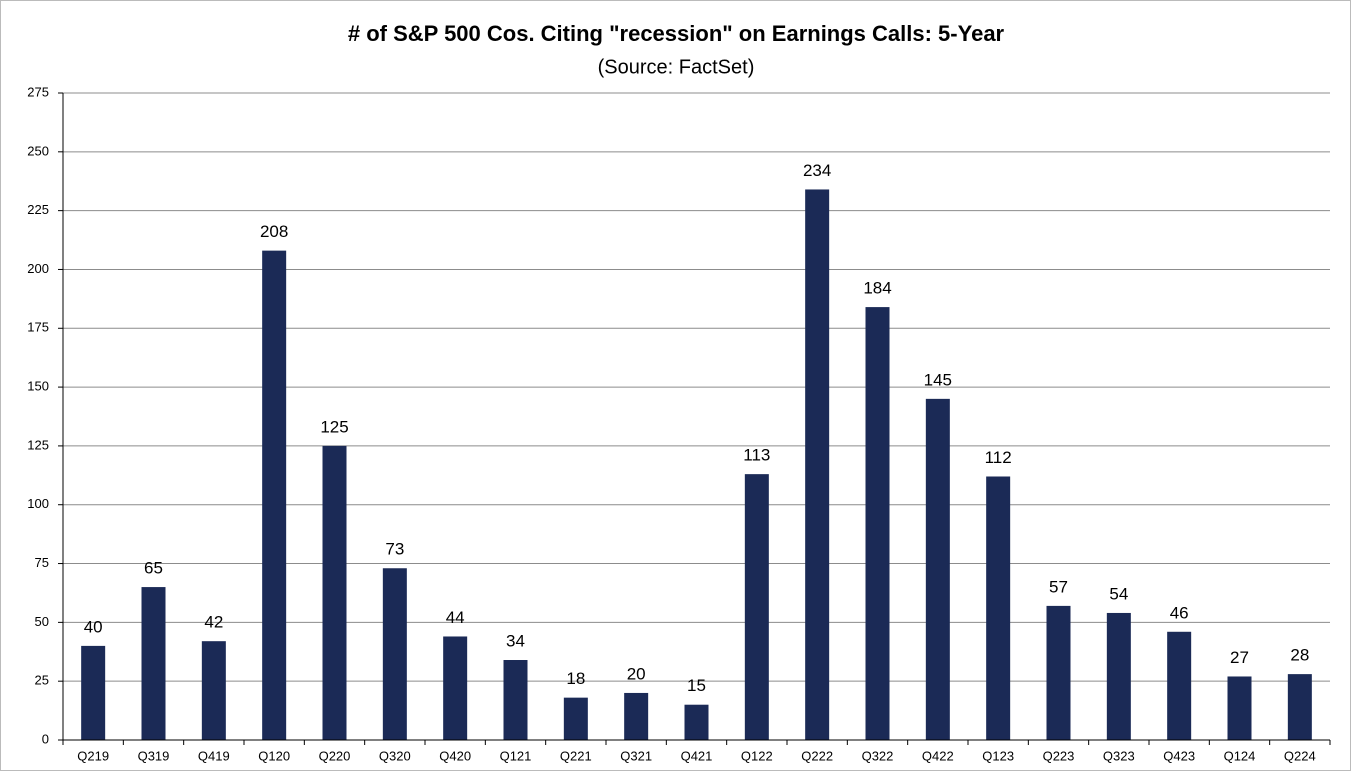 Image resolution: width=1351 pixels, height=771 pixels. I want to click on x-tick-label: Q319, so click(154, 755).